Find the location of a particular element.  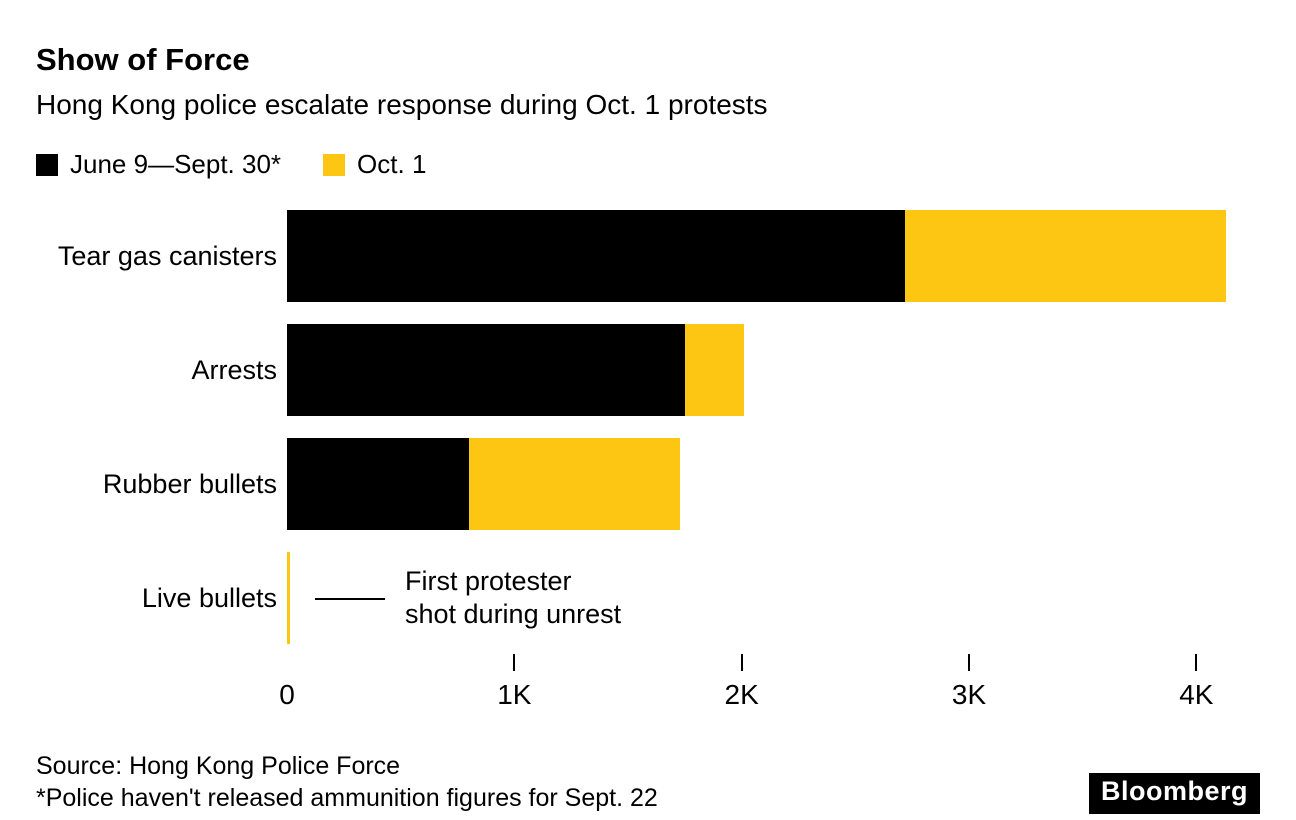

axis-tick-label: 0 is located at coordinates (287, 695).